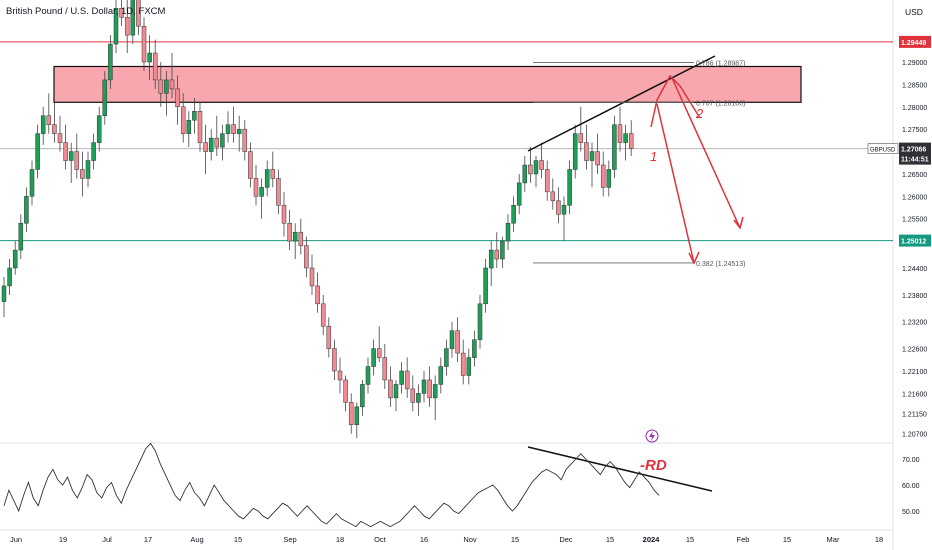 The height and width of the screenshot is (550, 932). Describe the element at coordinates (107, 539) in the screenshot. I see `time-tick-label: Jul` at that location.